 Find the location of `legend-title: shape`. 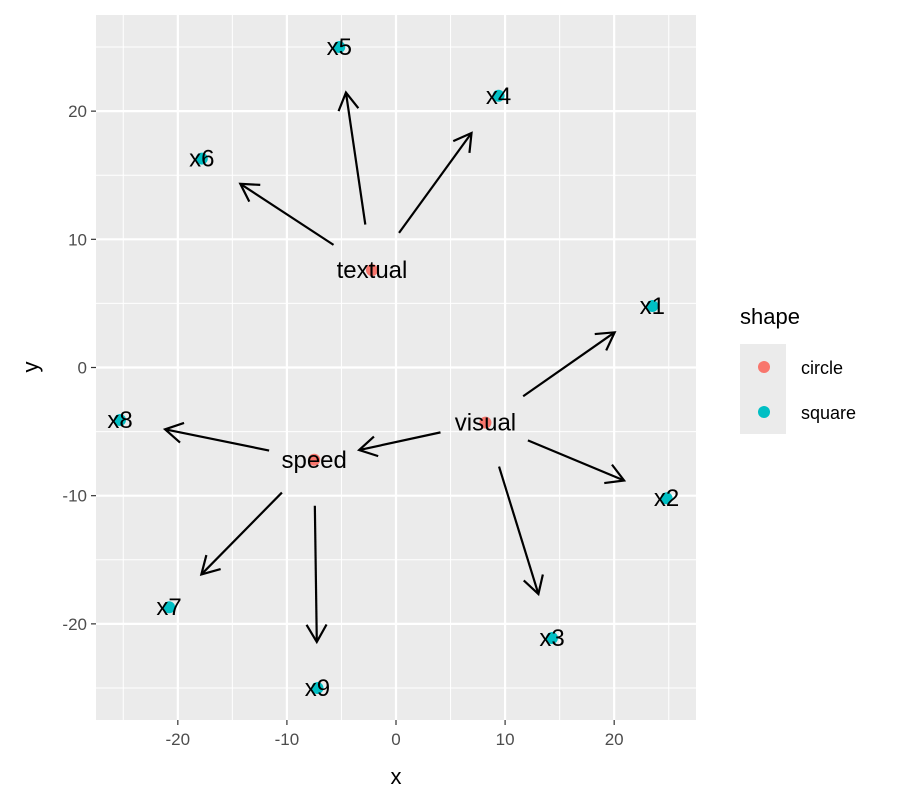

legend-title: shape is located at coordinates (770, 316).